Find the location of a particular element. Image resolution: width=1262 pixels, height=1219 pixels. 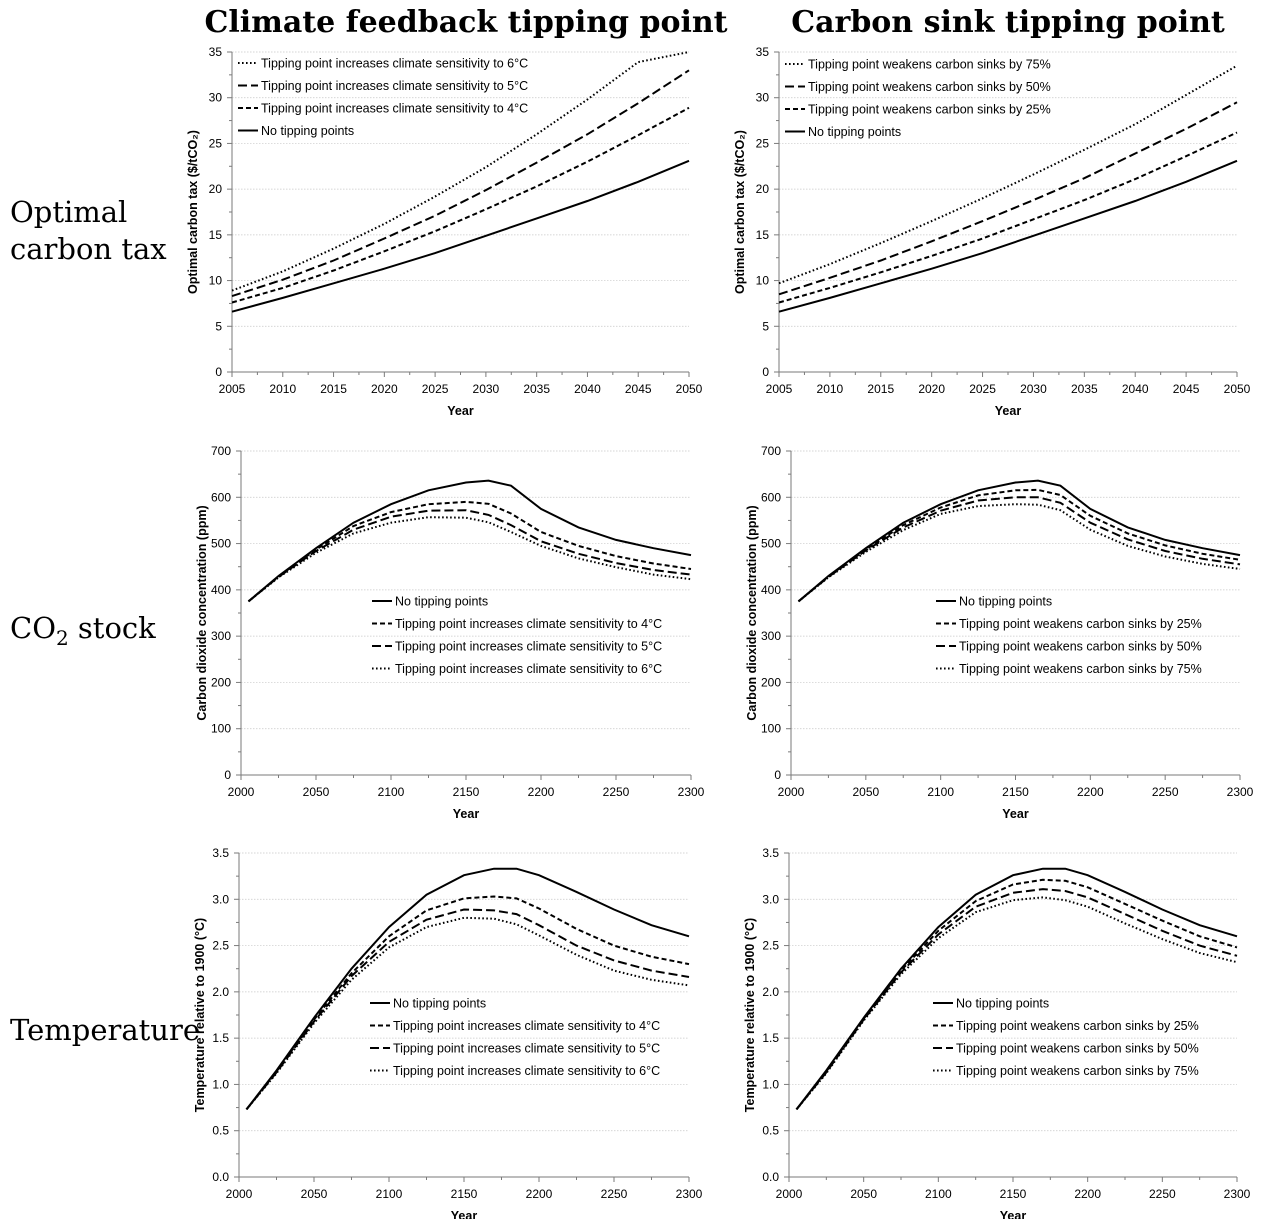

y-tick-label: 30 is located at coordinates (216, 98).